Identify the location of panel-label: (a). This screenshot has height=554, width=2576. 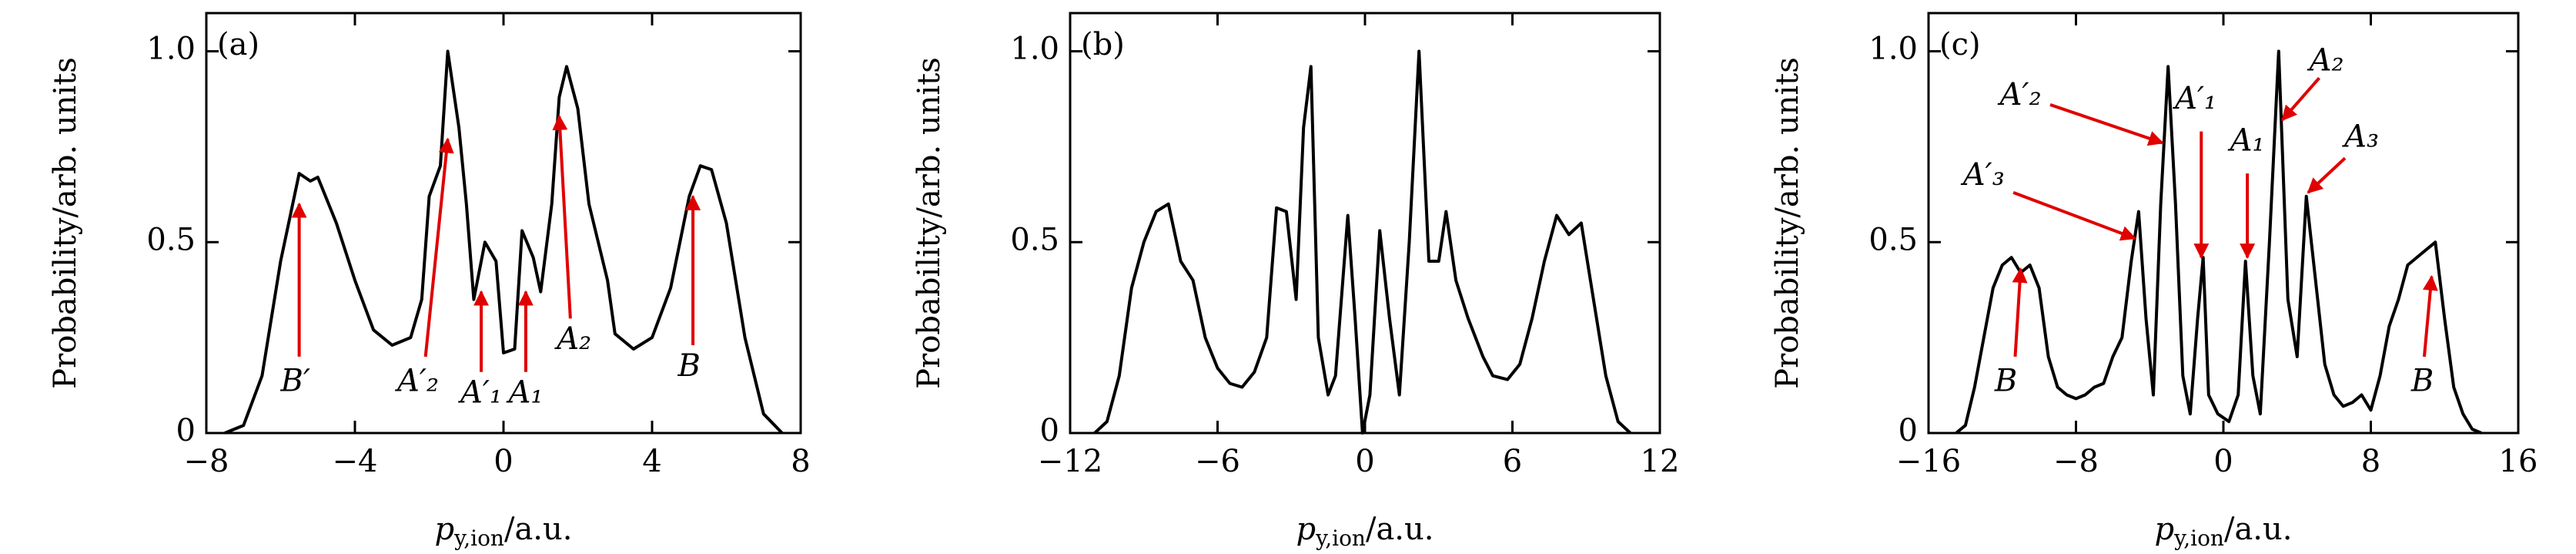
(238, 44).